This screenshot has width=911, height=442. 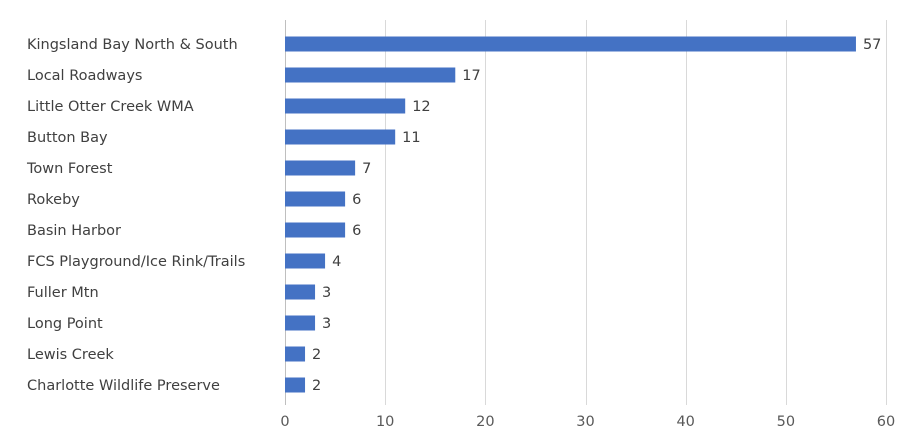 What do you see at coordinates (366, 169) in the screenshot?
I see `data-label: 7` at bounding box center [366, 169].